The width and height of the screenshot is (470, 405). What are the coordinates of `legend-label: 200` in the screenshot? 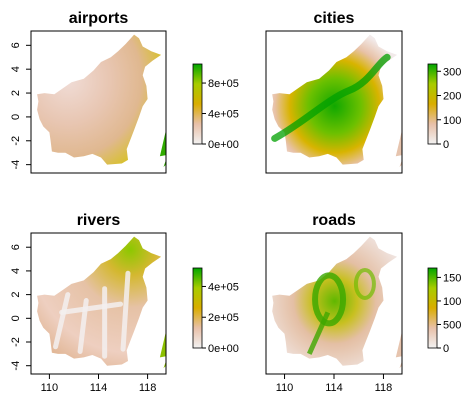 It's located at (452, 97).